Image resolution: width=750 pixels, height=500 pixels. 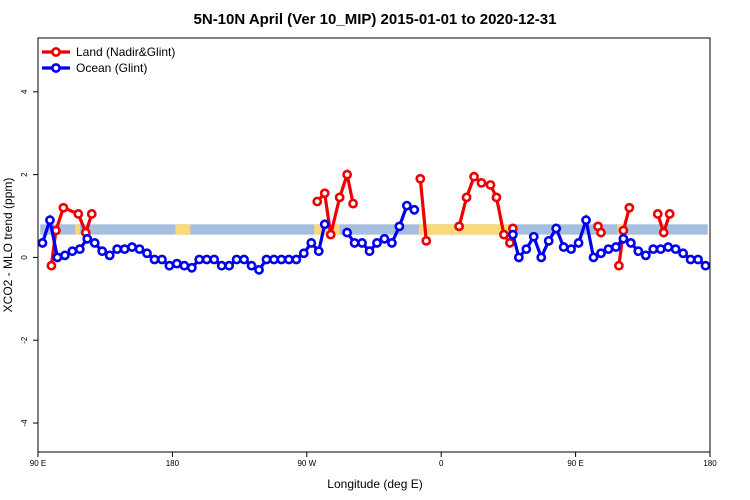 I want to click on x-tick-label: 90 W, so click(x=306, y=463).